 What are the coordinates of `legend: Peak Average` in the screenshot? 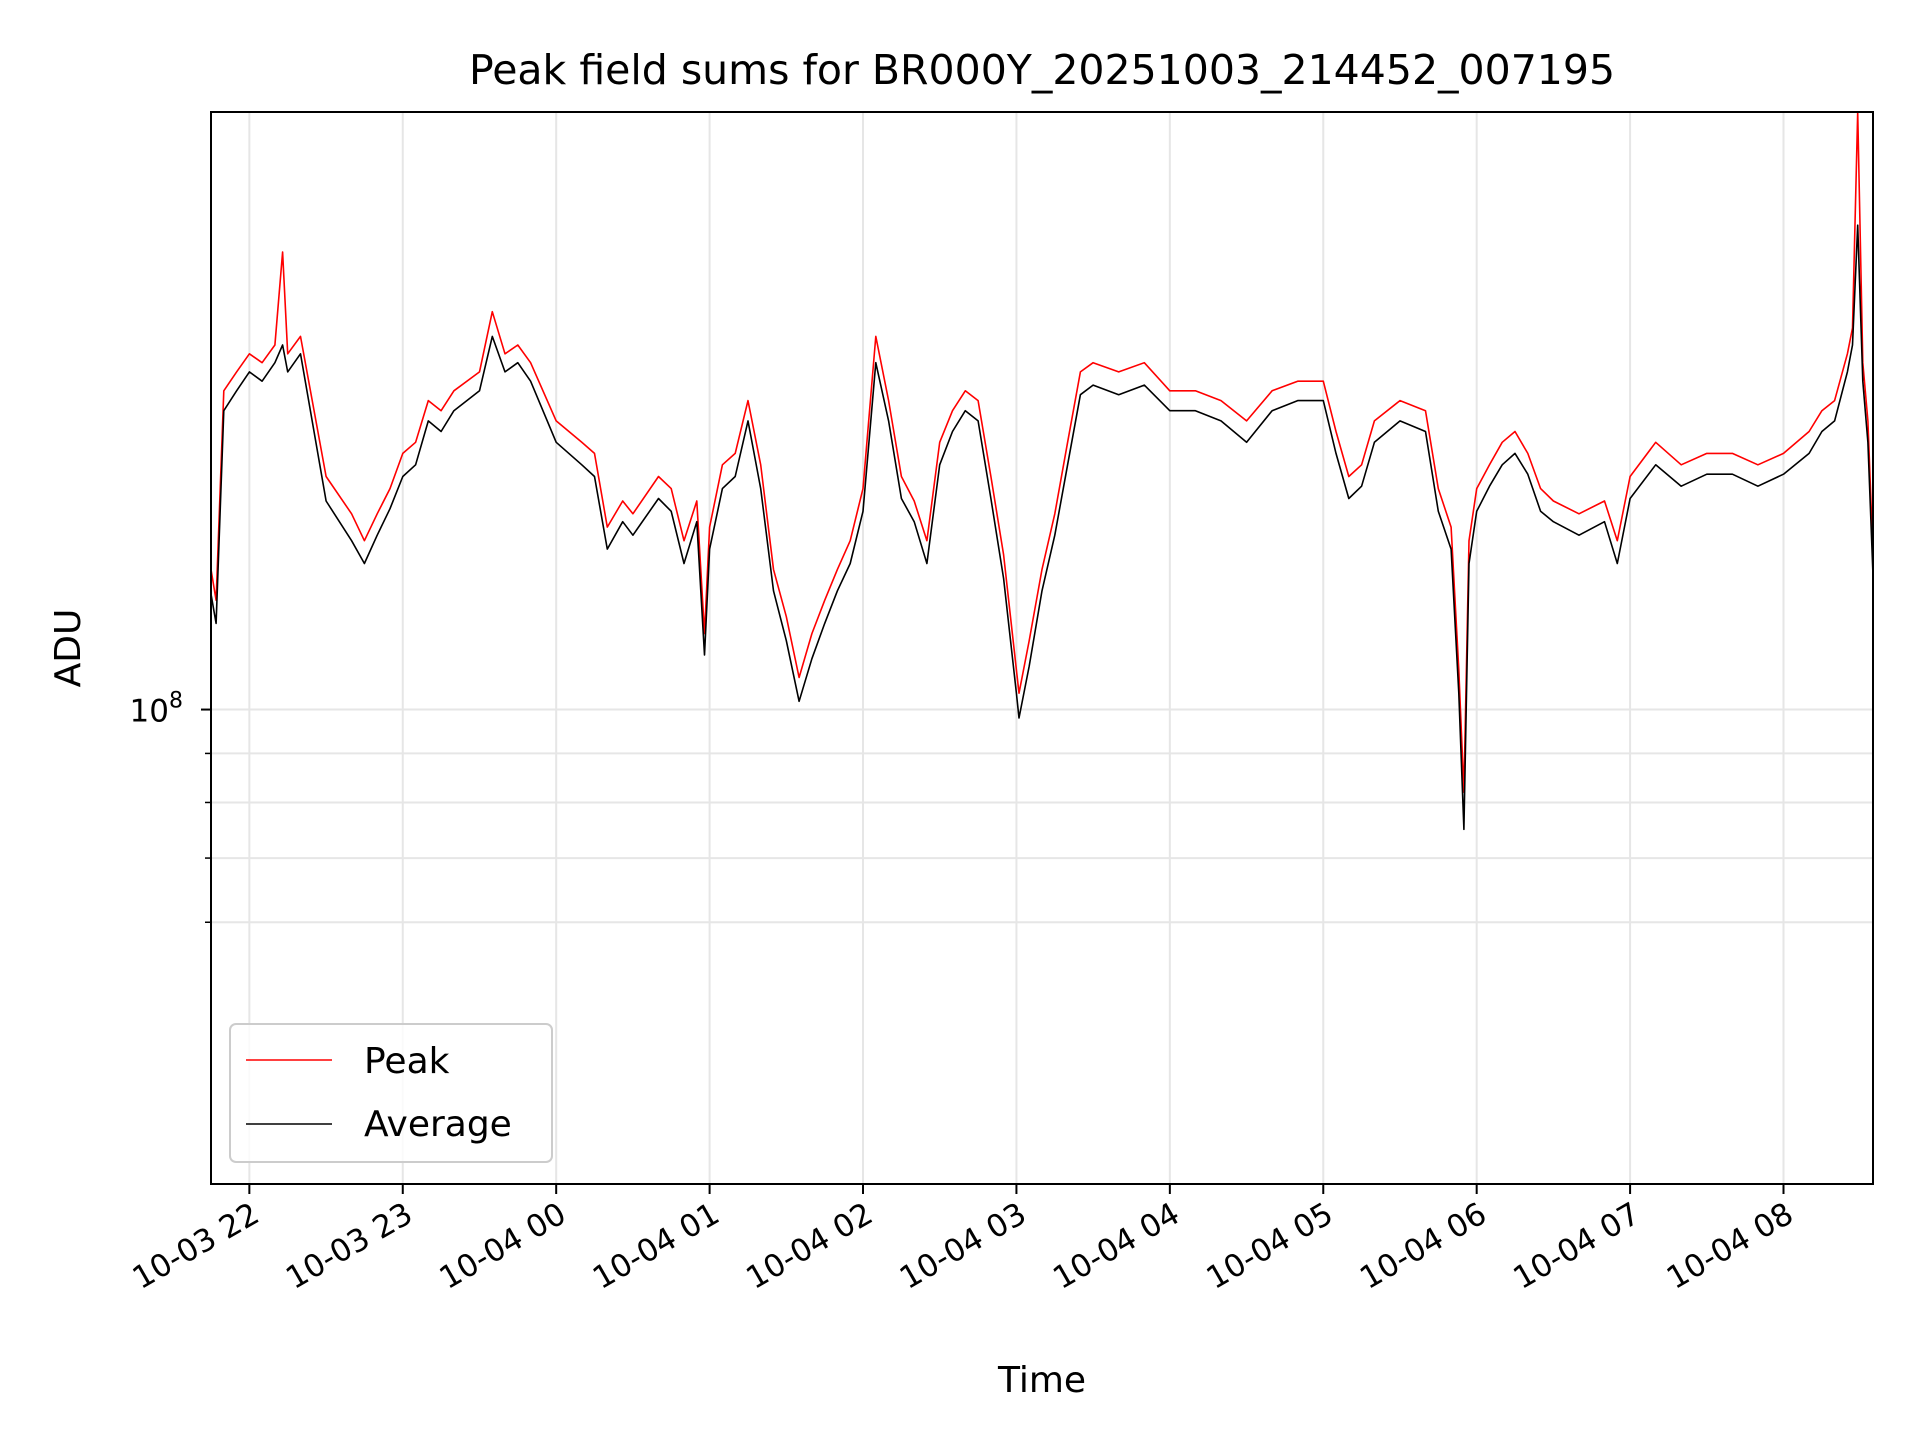 It's located at (391, 1093).